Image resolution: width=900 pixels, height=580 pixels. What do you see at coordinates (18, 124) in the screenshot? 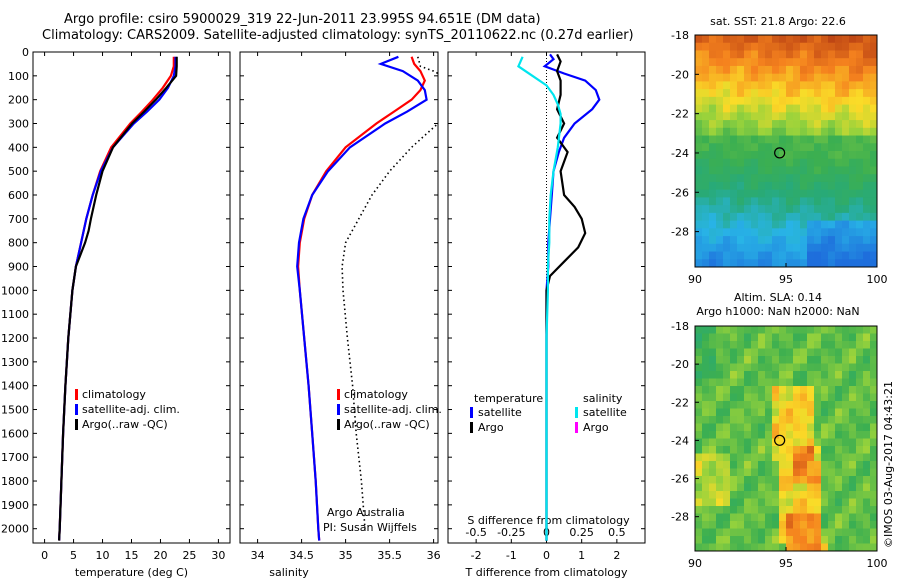
I see `depth-tick-label: 300` at bounding box center [18, 124].